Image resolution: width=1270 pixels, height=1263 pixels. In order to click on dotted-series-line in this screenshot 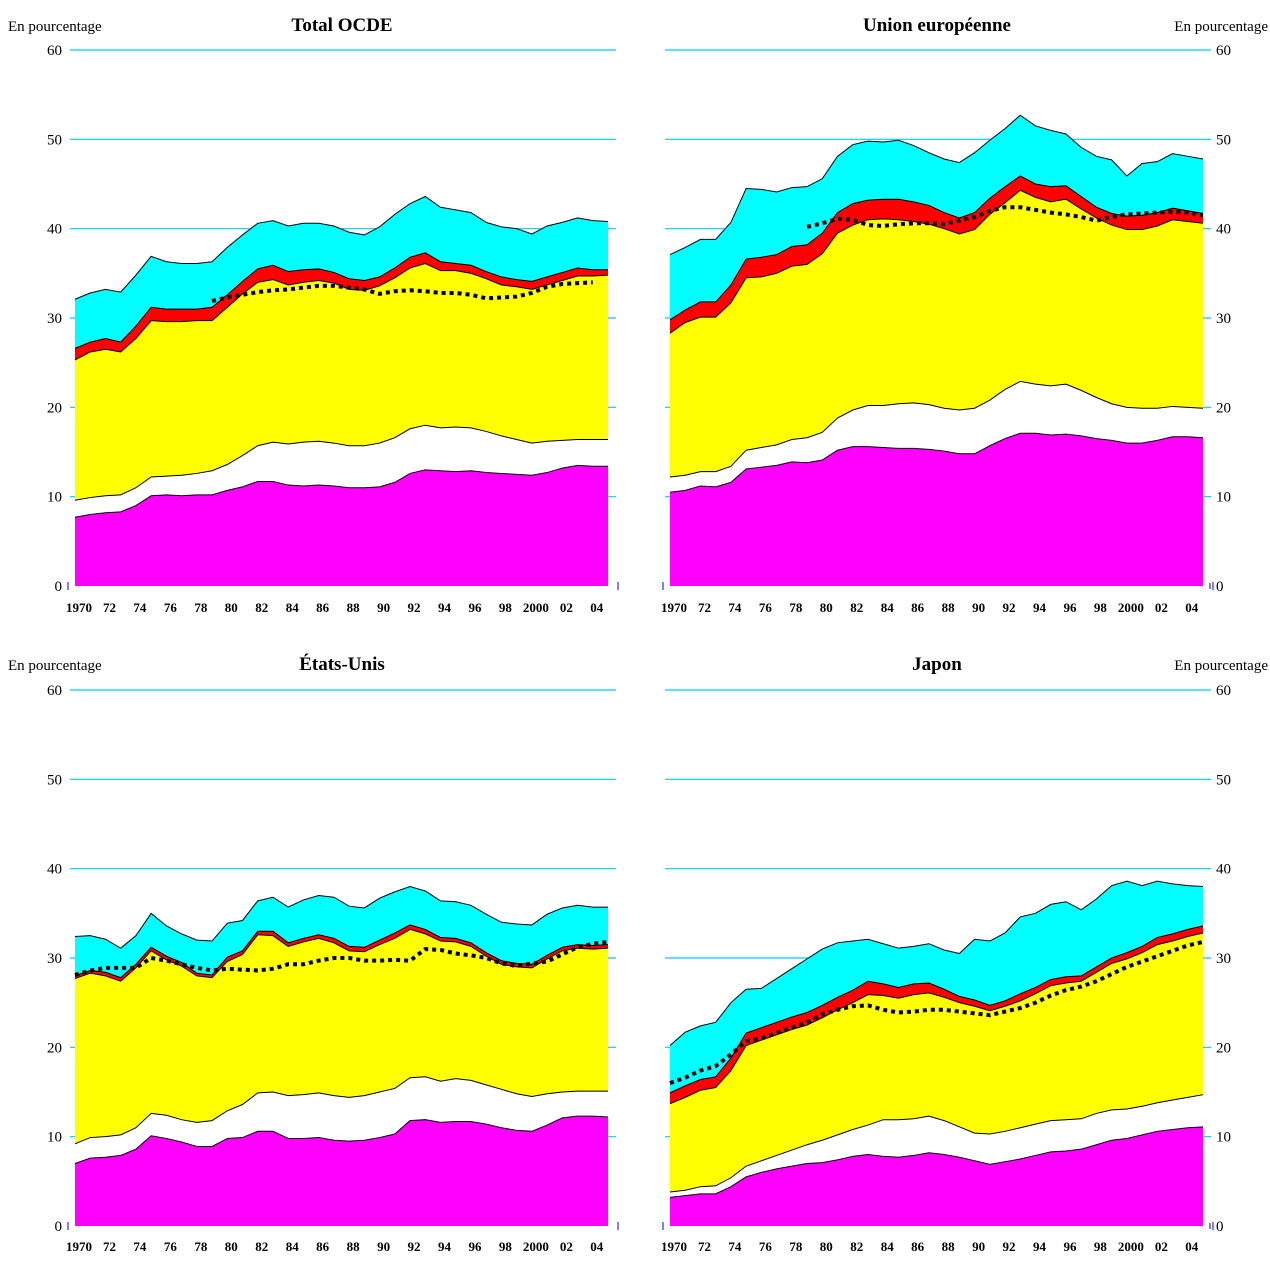, I will do `click(402, 291)`.